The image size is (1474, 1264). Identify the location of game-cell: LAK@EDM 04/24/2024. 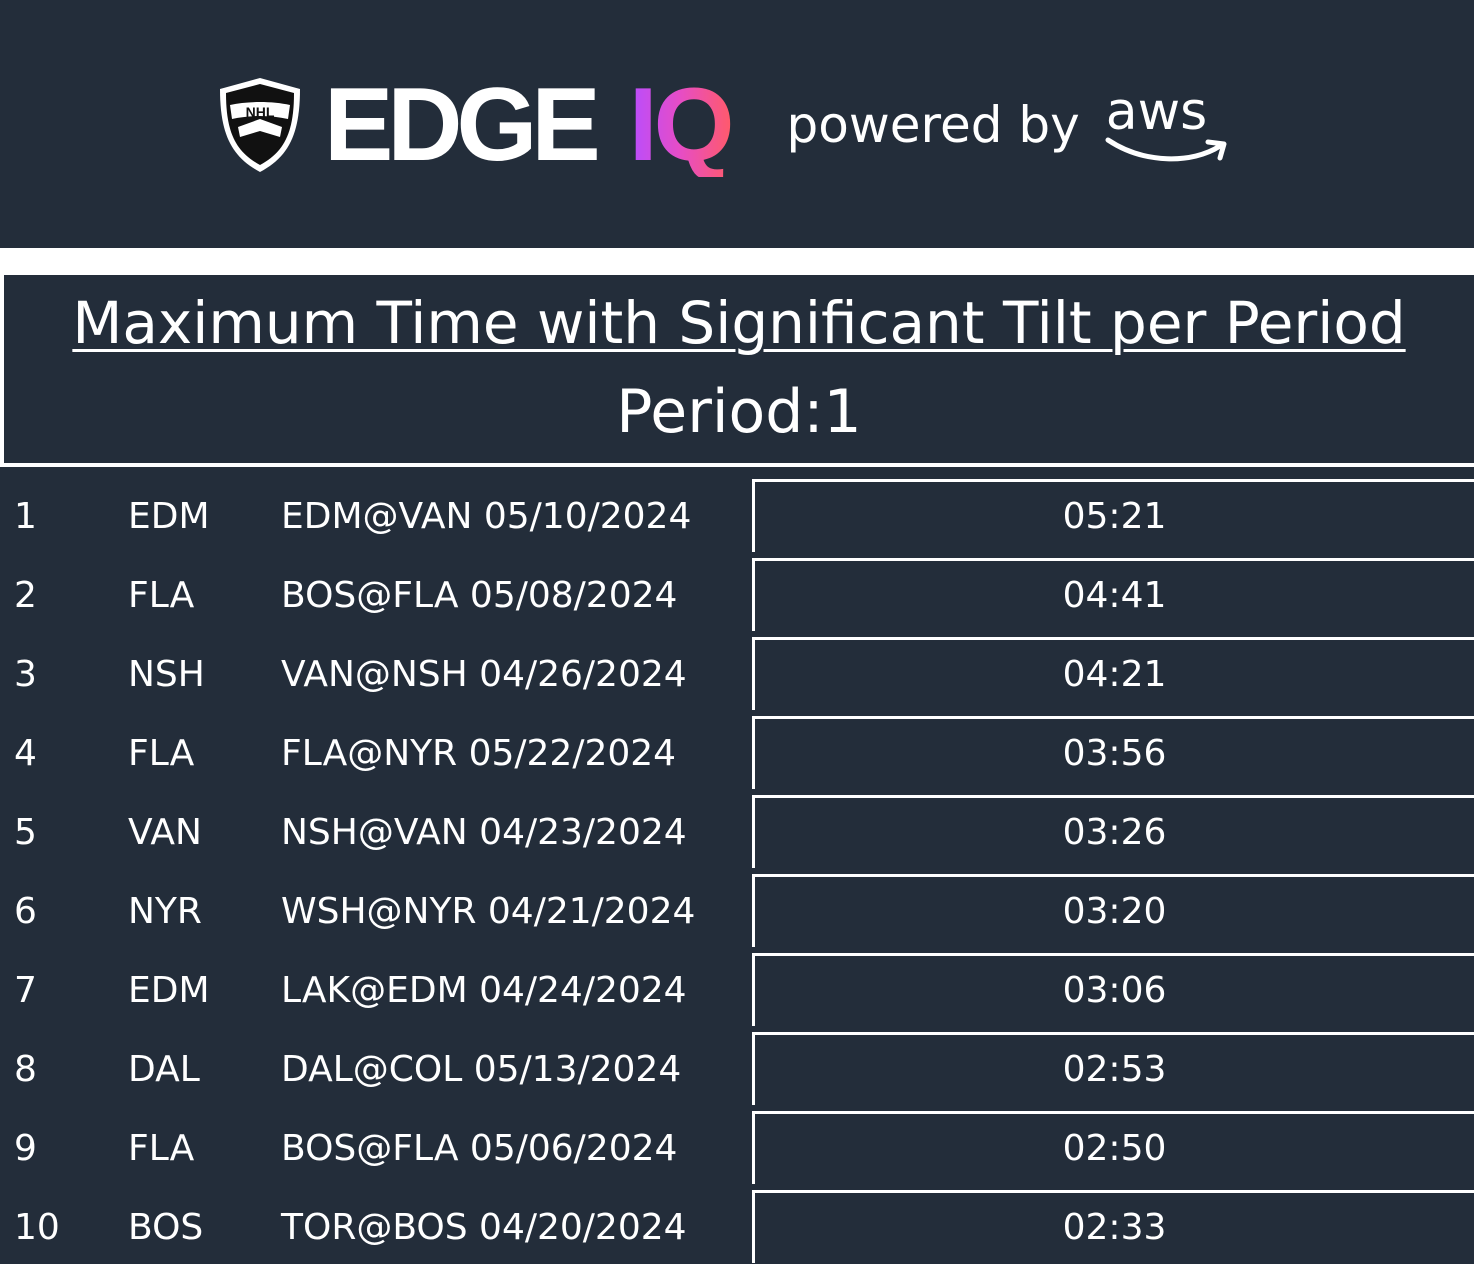
(484, 990).